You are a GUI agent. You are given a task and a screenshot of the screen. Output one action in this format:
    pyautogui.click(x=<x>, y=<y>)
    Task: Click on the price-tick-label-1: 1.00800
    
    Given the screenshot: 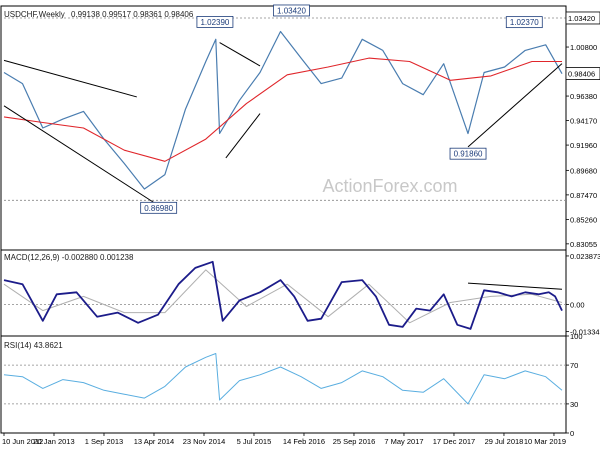 What is the action you would take?
    pyautogui.click(x=583, y=47)
    